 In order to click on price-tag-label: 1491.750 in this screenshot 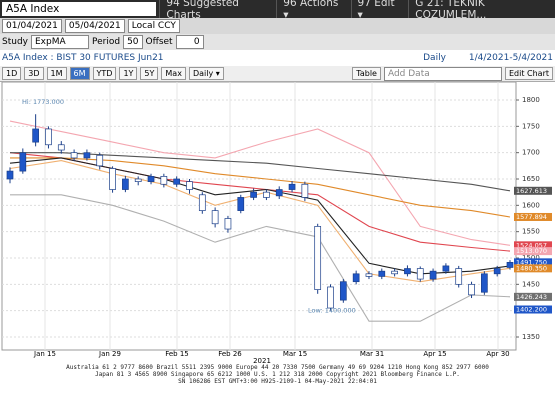, I will do `click(531, 262)`.